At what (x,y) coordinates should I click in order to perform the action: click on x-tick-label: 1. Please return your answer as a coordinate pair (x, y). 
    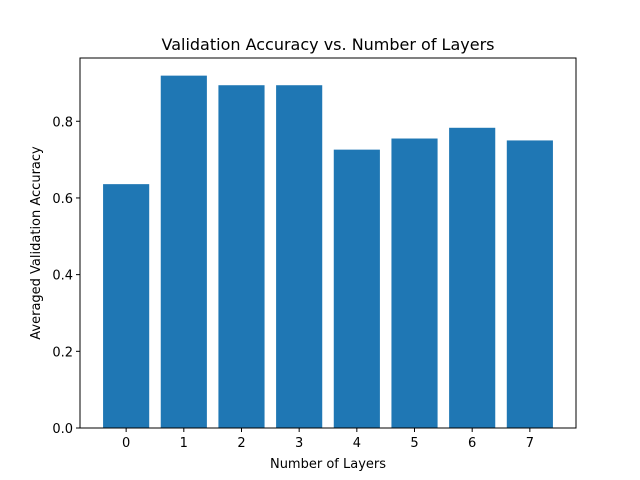
    Looking at the image, I should click on (184, 443).